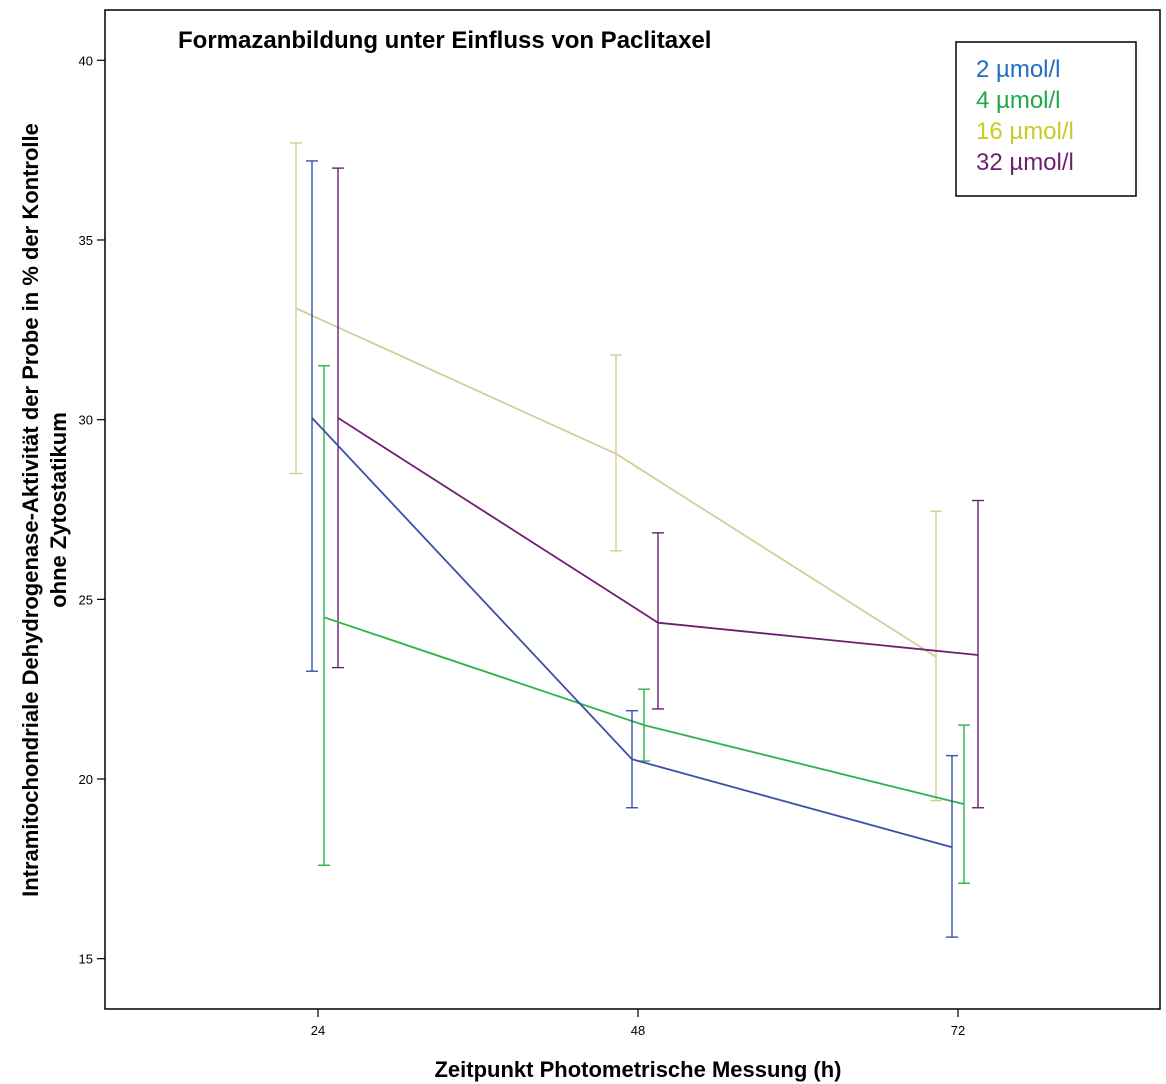 This screenshot has width=1166, height=1084. What do you see at coordinates (1025, 162) in the screenshot?
I see `legend-entry: 32 µmol/l` at bounding box center [1025, 162].